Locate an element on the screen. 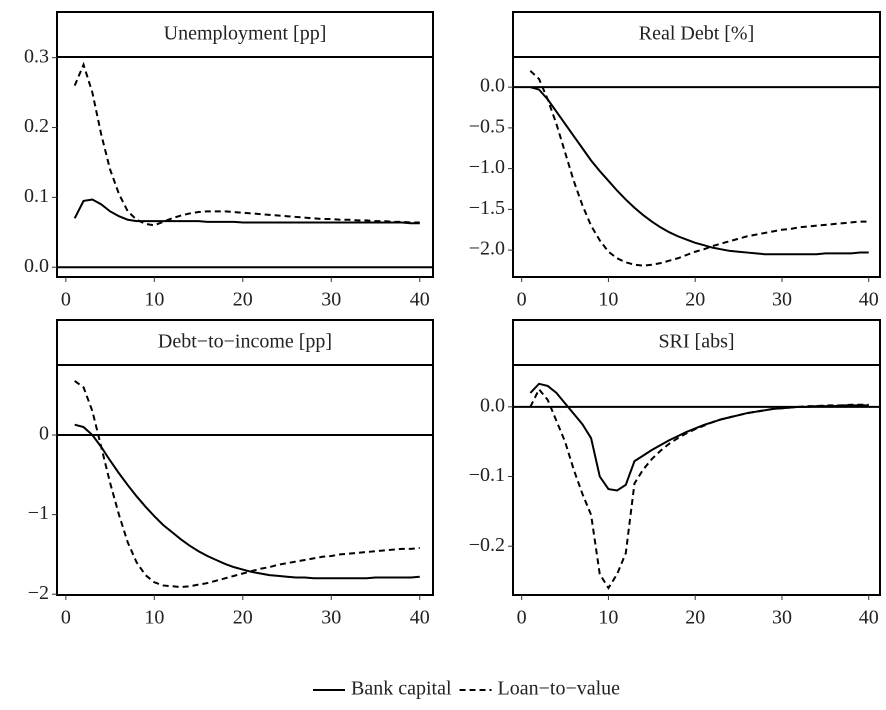  y-tick-label: −1.0 is located at coordinates (487, 167).